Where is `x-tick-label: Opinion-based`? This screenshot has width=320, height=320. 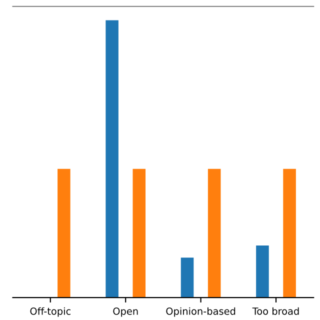
x-tick-label: Opinion-based is located at coordinates (201, 312).